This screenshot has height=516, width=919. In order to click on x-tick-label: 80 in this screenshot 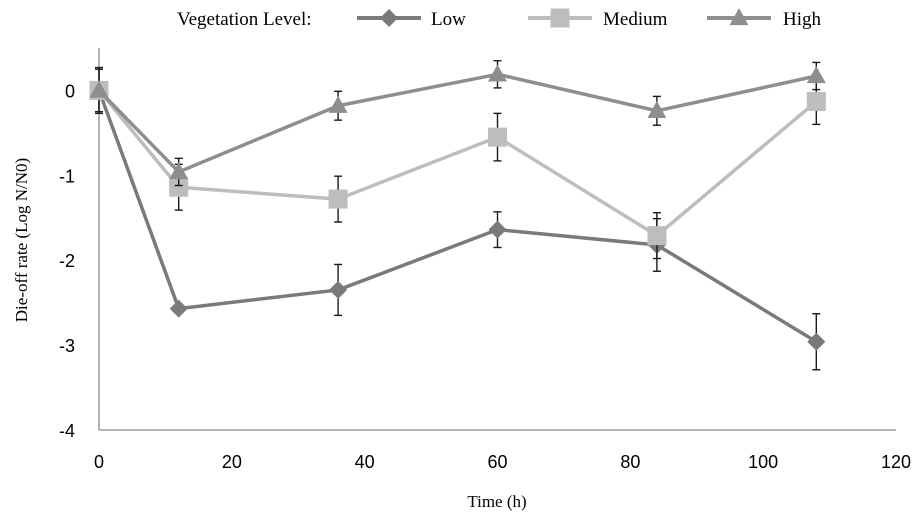, I will do `click(630, 462)`.